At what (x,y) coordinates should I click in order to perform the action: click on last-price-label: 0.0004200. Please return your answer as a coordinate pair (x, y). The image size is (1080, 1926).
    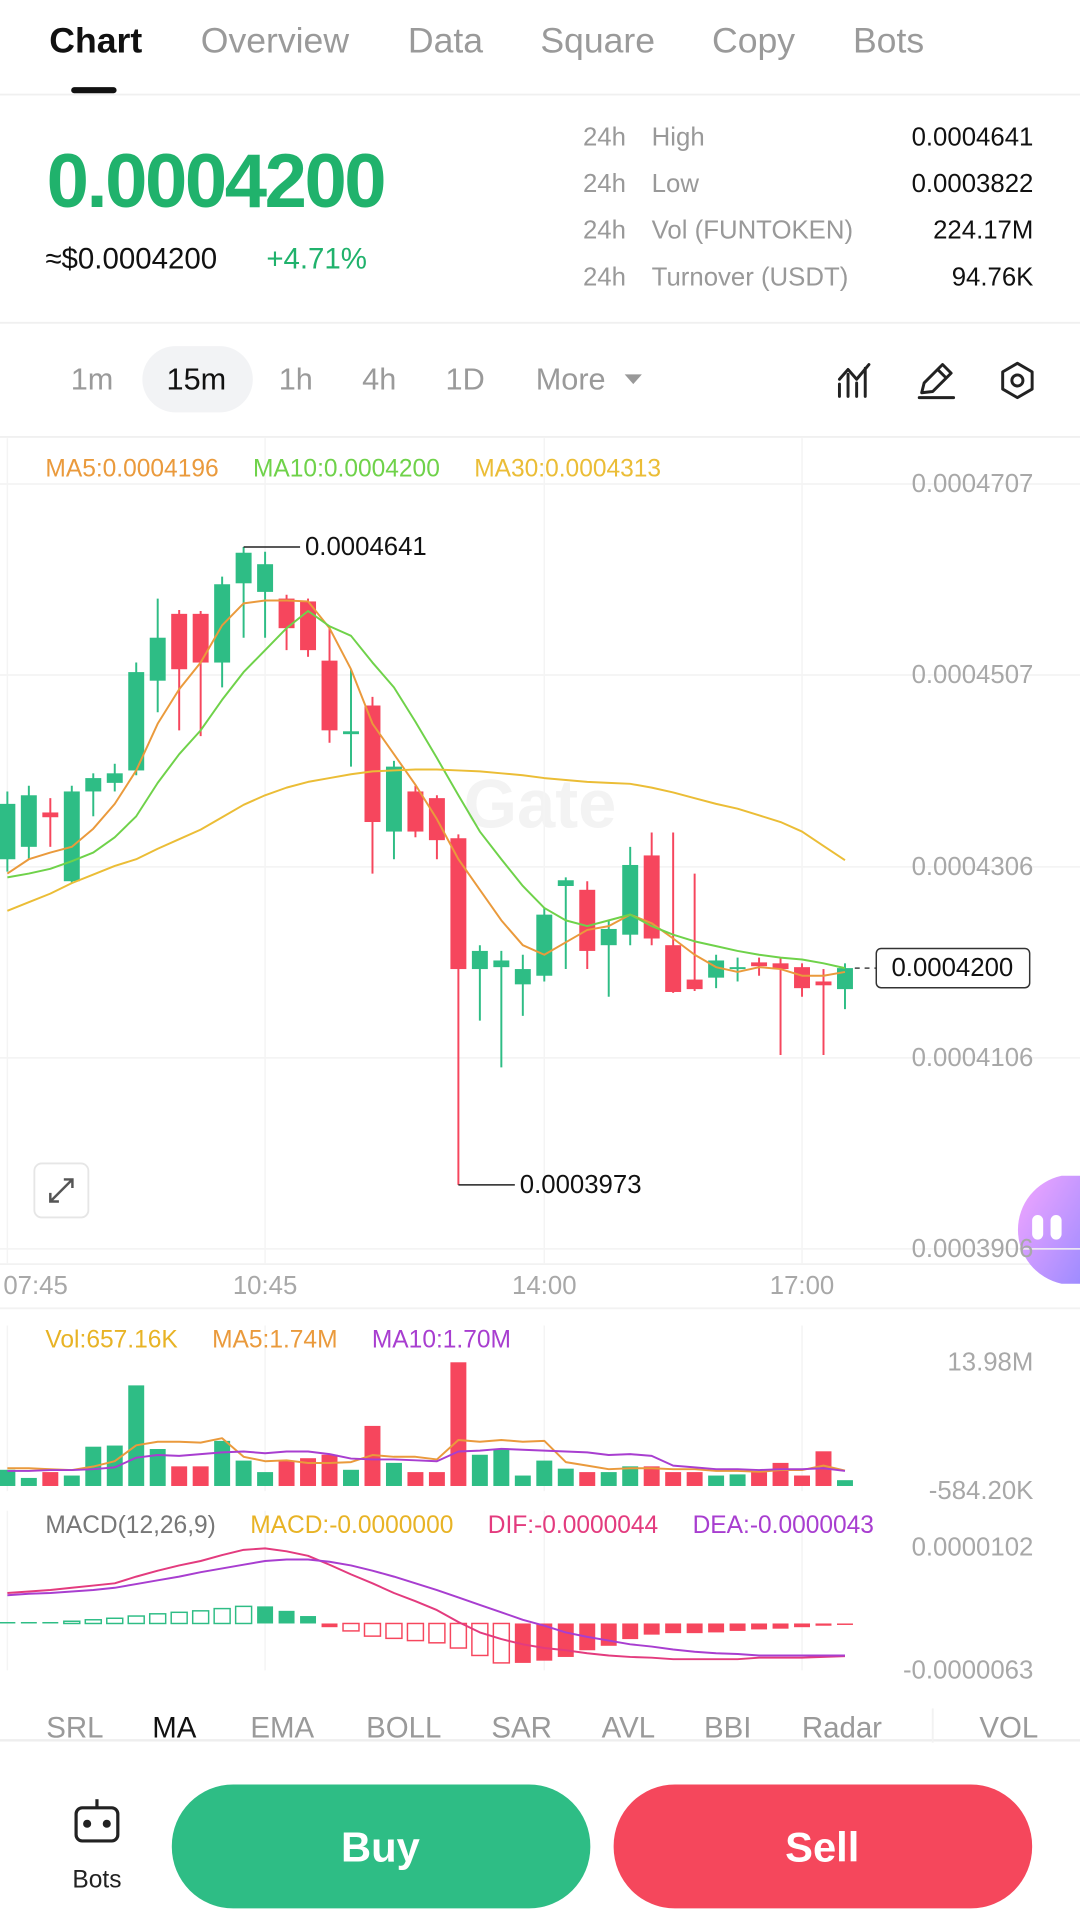
    Looking at the image, I should click on (952, 968).